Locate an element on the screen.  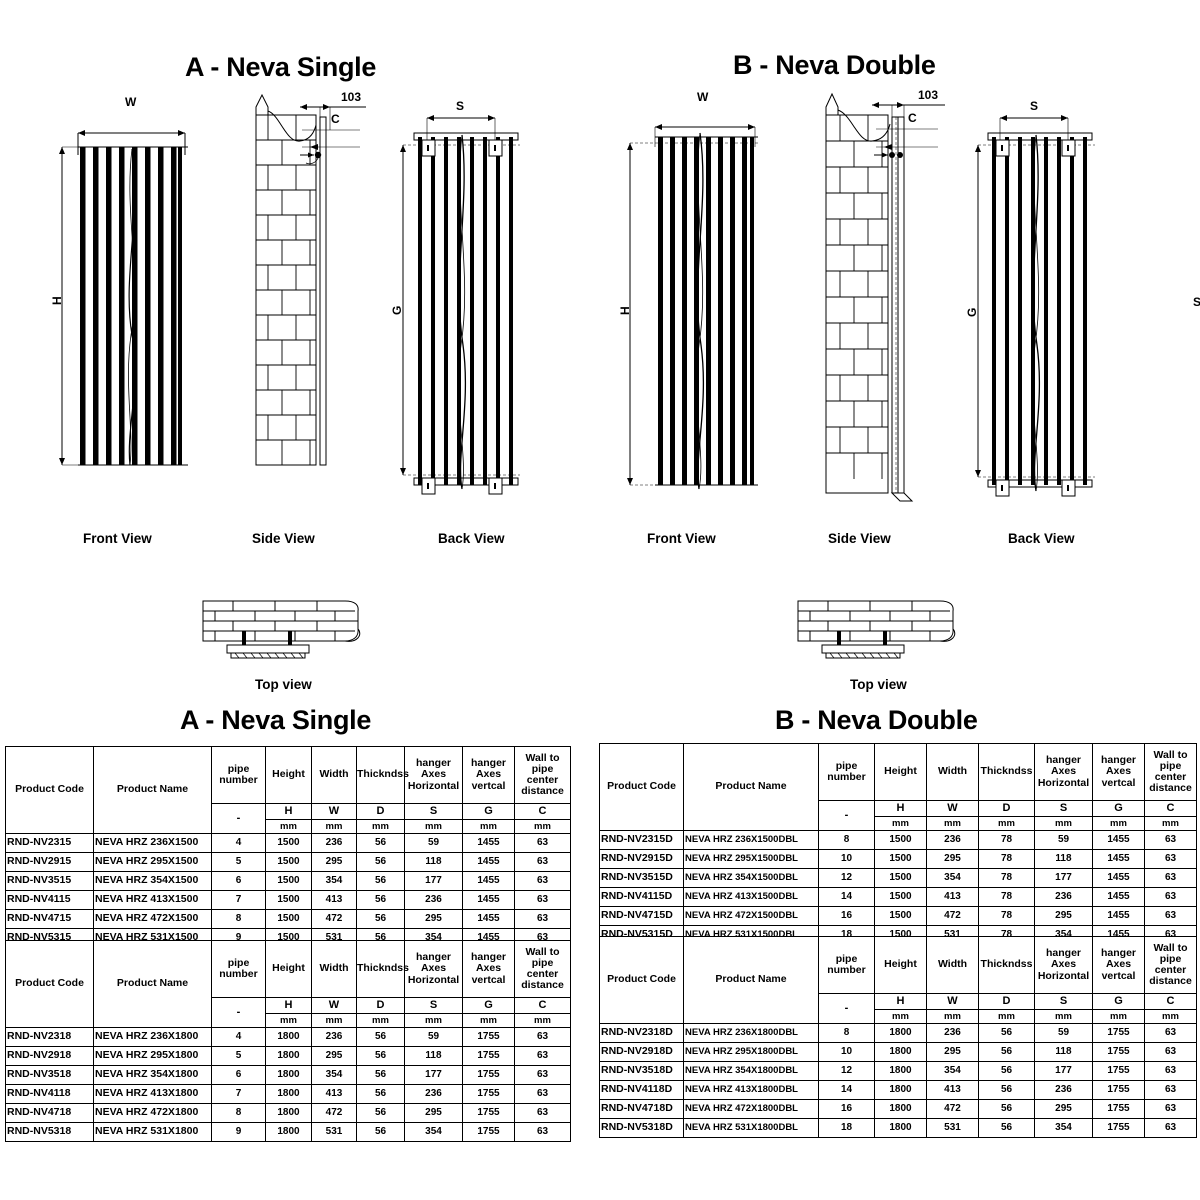
th-sym-g: G is located at coordinates (1118, 1001).